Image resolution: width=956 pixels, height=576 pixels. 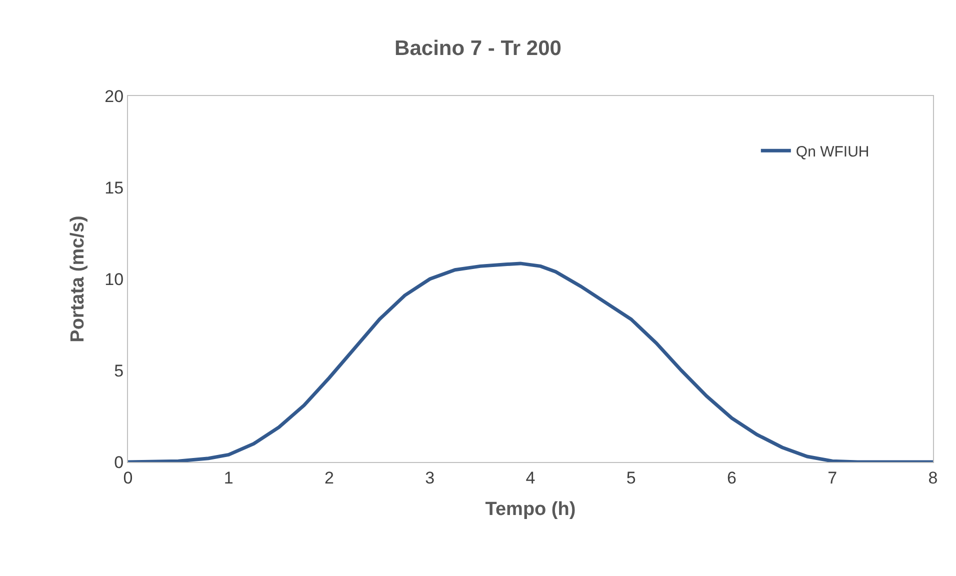 What do you see at coordinates (119, 370) in the screenshot?
I see `y-tick-label: 5` at bounding box center [119, 370].